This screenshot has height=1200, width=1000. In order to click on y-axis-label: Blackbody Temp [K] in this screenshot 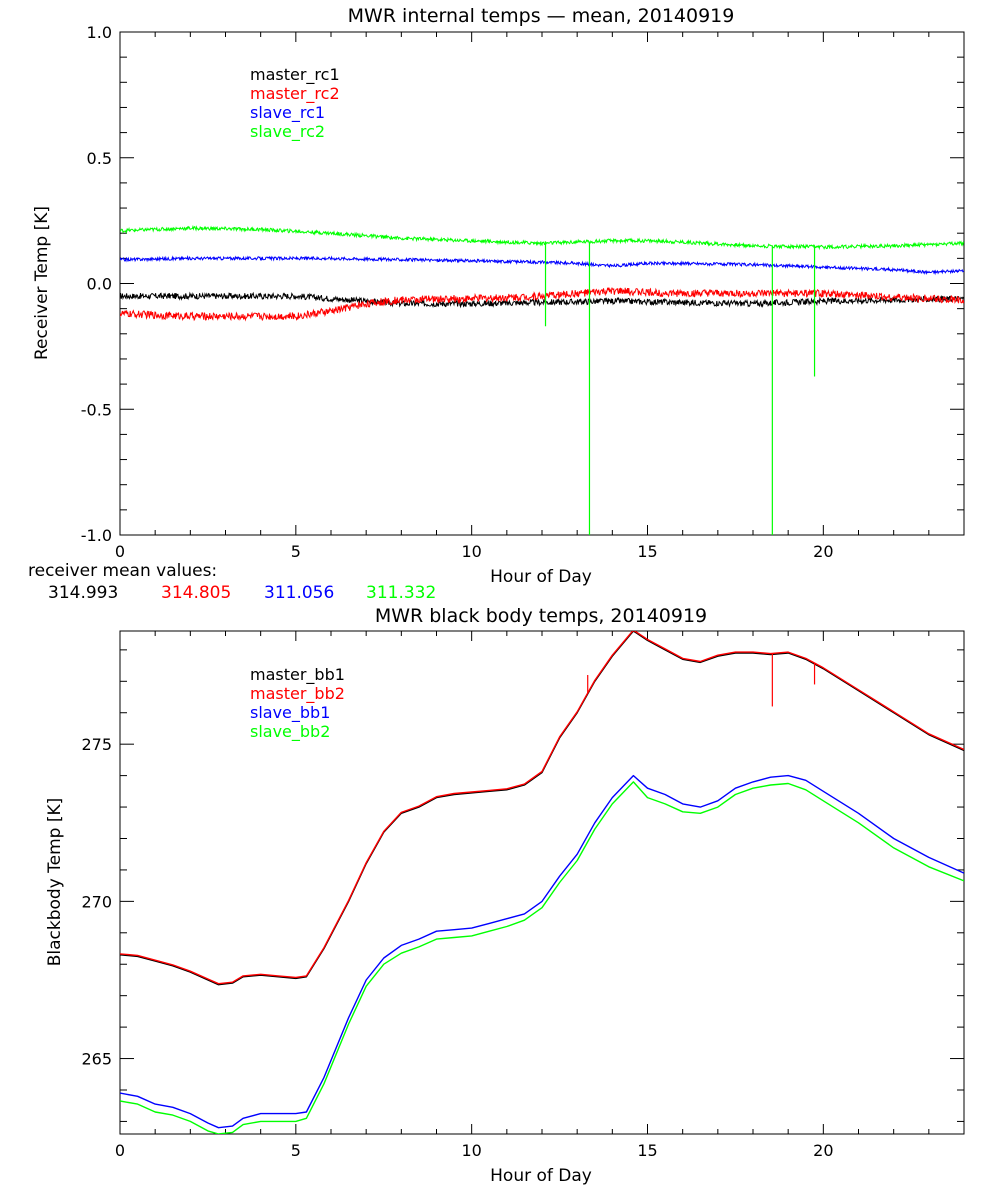, I will do `click(55, 882)`.